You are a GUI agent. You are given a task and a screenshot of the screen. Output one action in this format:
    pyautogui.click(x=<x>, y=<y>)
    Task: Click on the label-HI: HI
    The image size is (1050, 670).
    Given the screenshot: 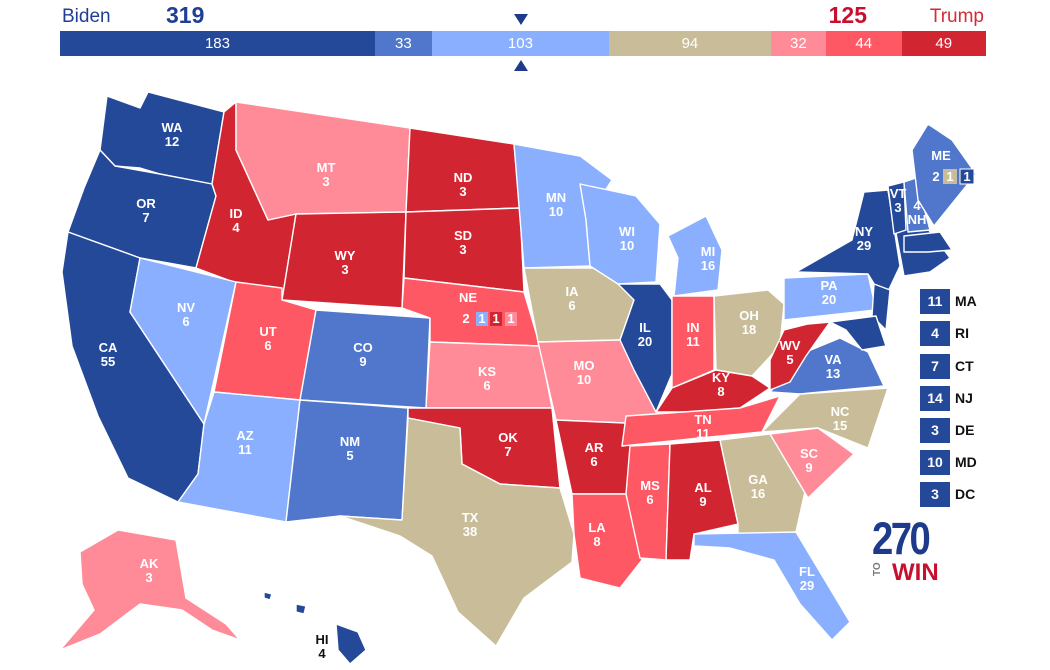 What is the action you would take?
    pyautogui.click(x=322, y=639)
    